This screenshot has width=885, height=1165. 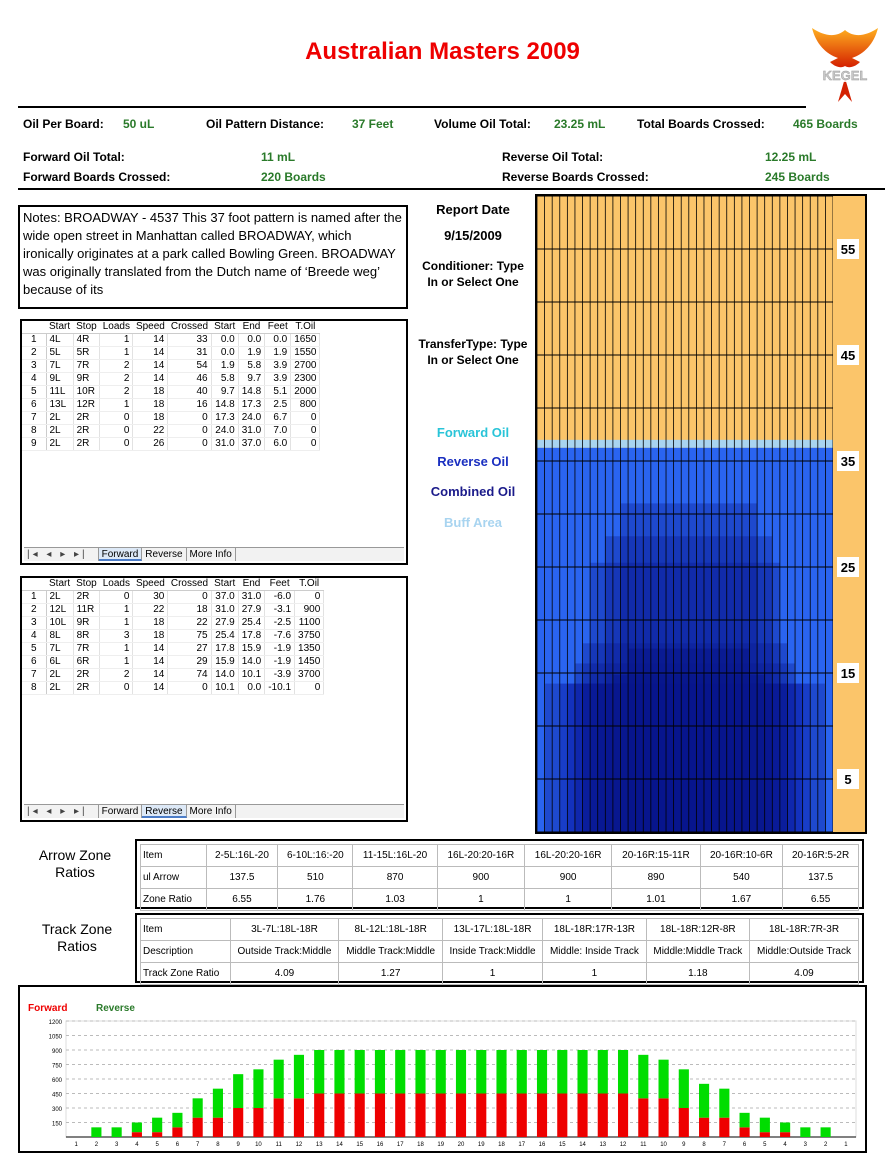 What do you see at coordinates (34, 418) in the screenshot?
I see `forward-cell: 7` at bounding box center [34, 418].